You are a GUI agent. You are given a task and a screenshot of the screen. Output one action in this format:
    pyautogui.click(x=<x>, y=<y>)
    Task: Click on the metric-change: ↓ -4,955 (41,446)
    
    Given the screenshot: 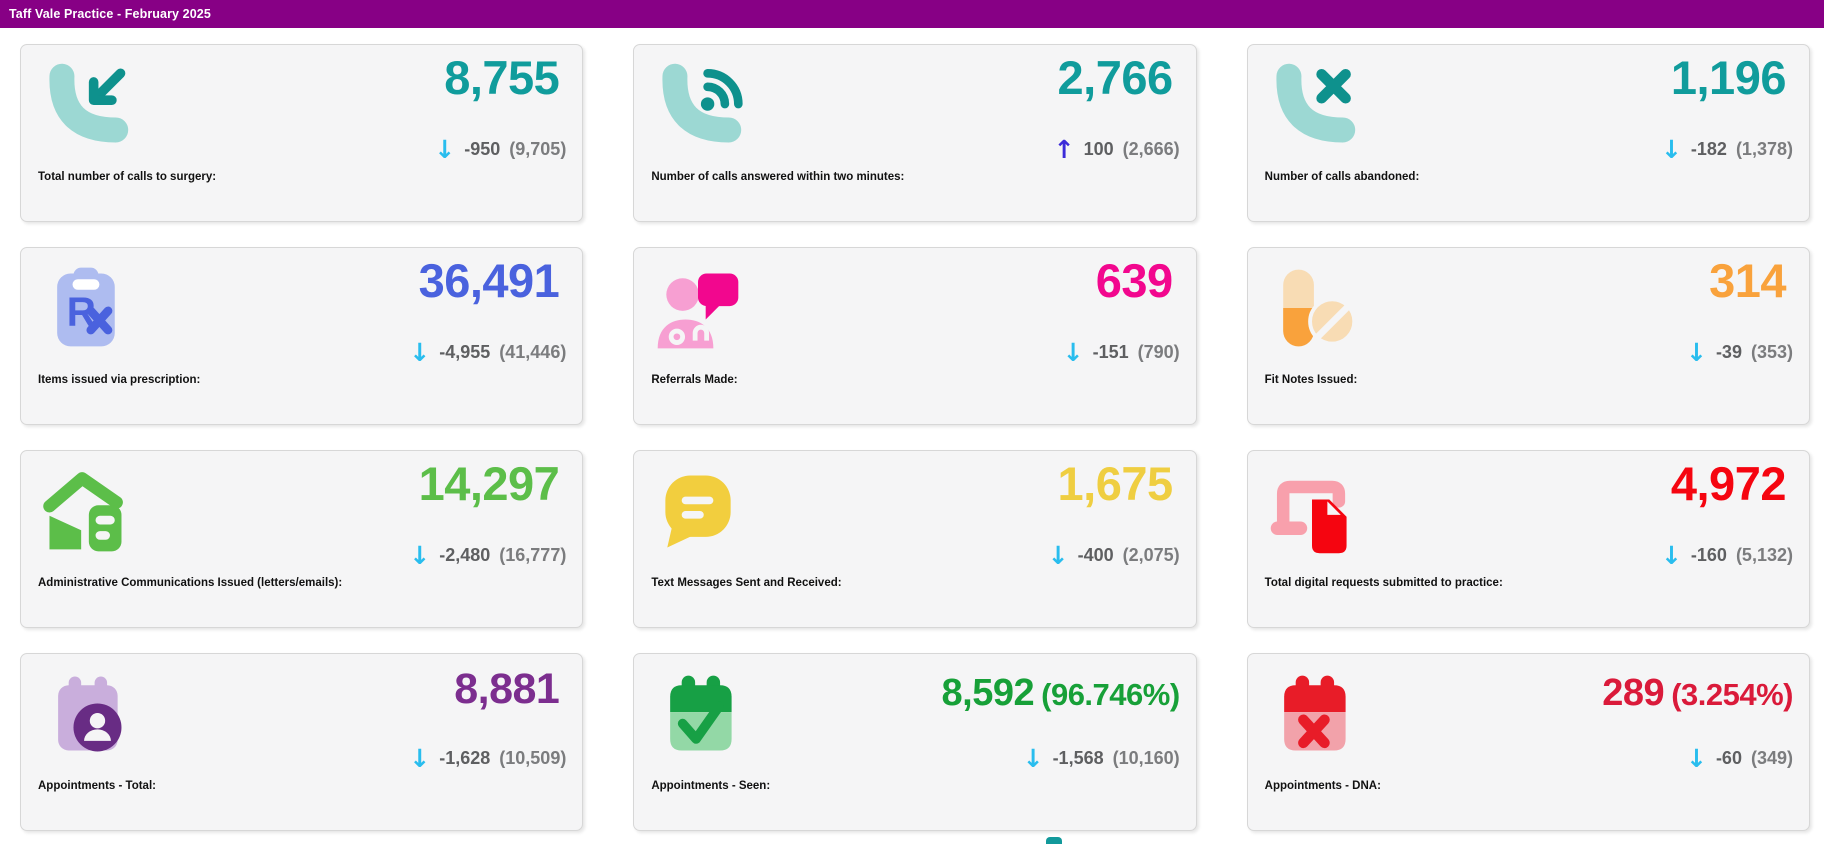 What is the action you would take?
    pyautogui.click(x=487, y=352)
    